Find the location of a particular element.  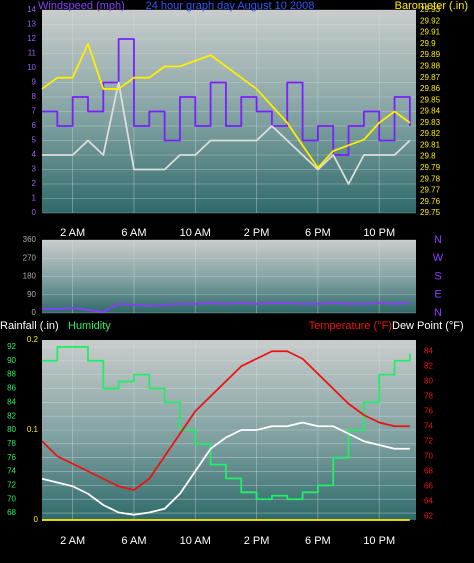

legend-label: Barometer (.in) is located at coordinates (431, 6).